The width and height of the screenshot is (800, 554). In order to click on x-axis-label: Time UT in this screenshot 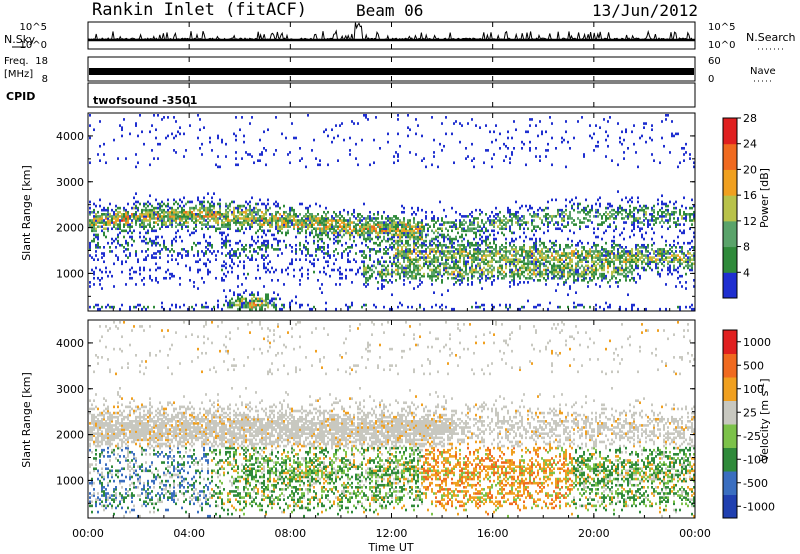, I will do `click(390, 547)`.